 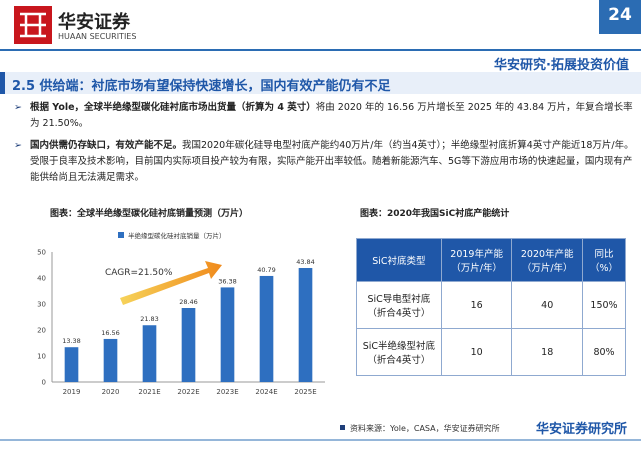 I want to click on x-tick-label: 2024E, so click(x=266, y=392).